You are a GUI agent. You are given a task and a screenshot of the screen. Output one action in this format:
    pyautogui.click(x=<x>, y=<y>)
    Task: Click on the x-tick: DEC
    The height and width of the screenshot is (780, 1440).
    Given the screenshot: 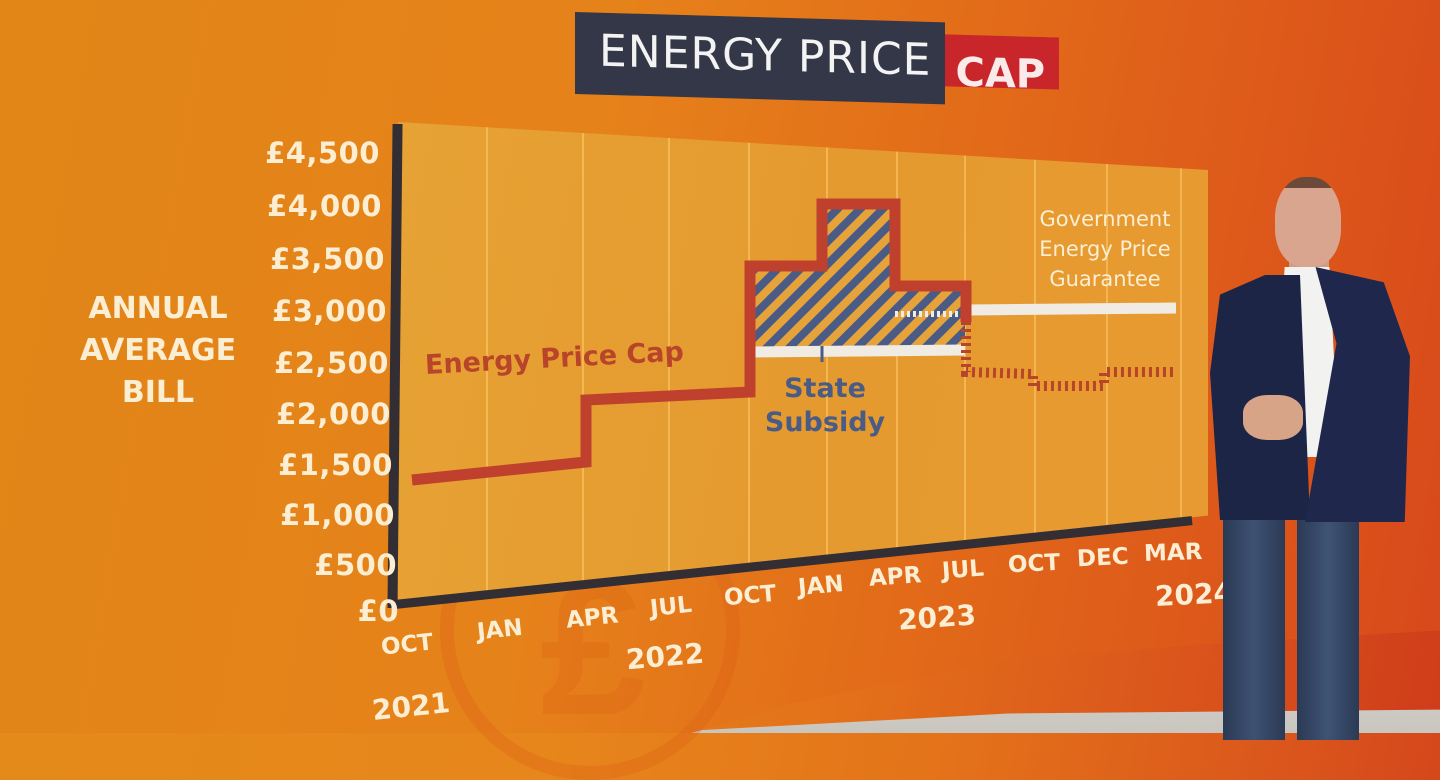 What is the action you would take?
    pyautogui.click(x=1103, y=558)
    